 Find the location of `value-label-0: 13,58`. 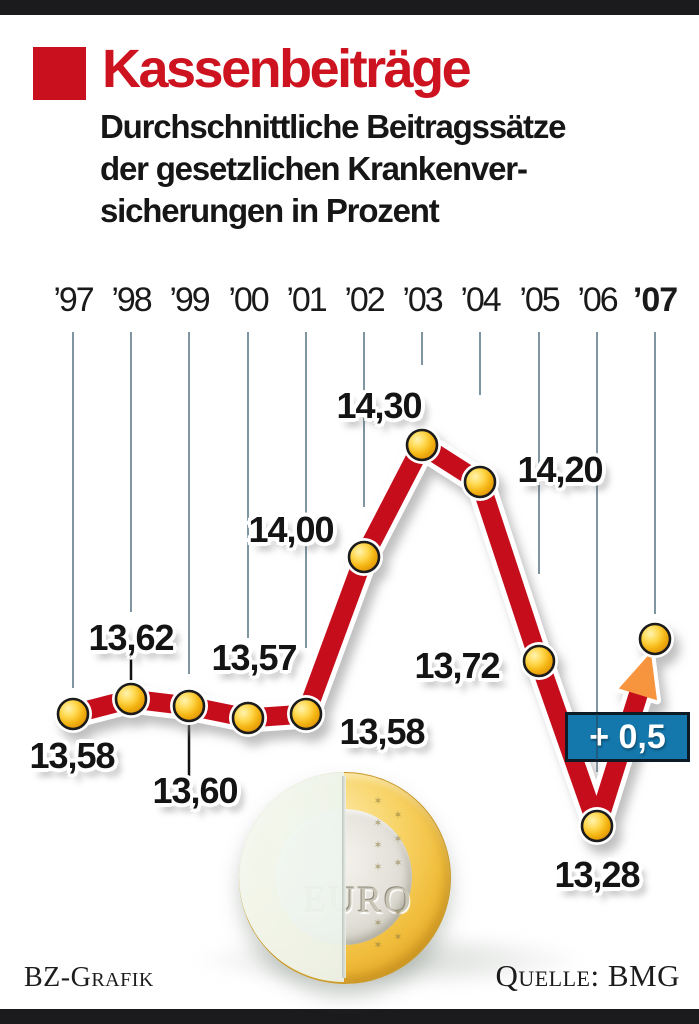

value-label-0: 13,58 is located at coordinates (72, 755).